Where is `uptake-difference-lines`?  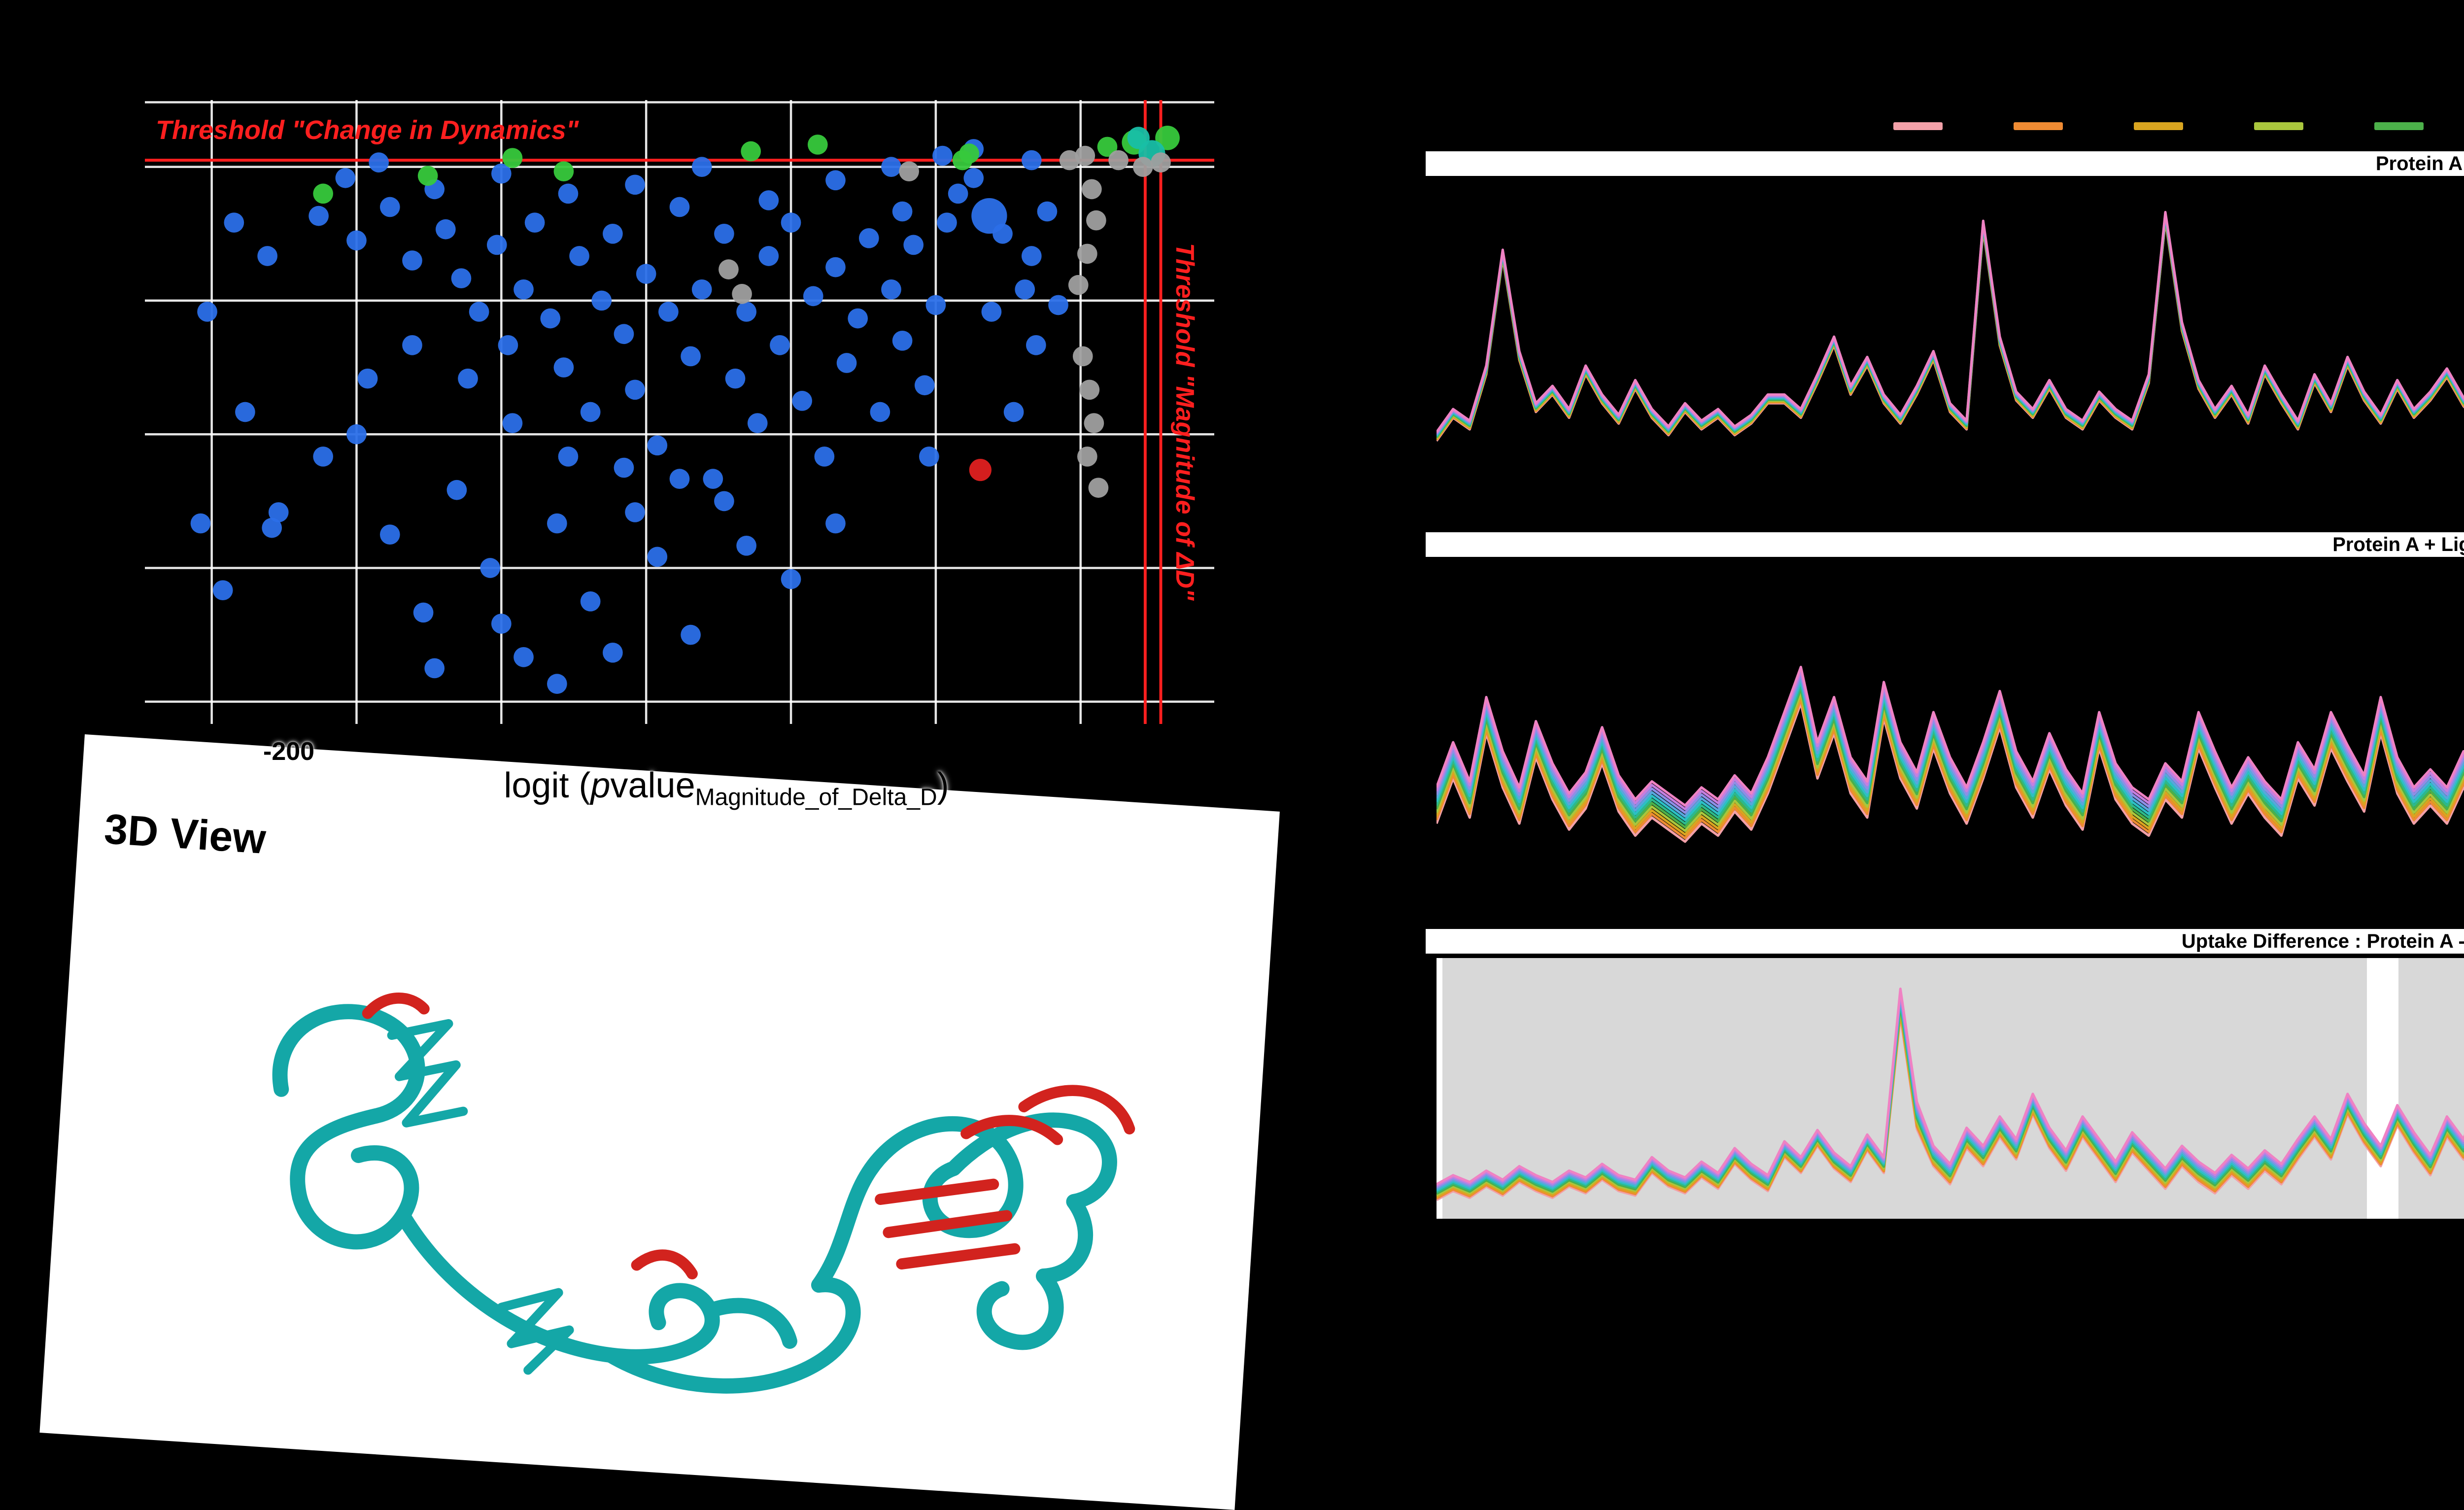 uptake-difference-lines is located at coordinates (1950, 1088).